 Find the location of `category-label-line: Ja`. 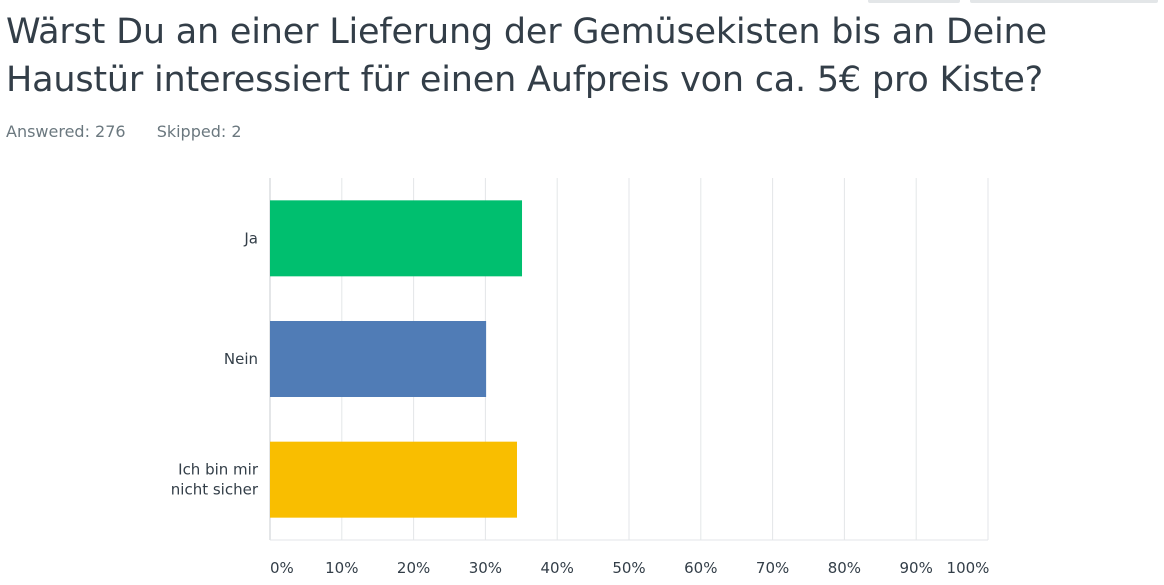

category-label-line: Ja is located at coordinates (250, 238).